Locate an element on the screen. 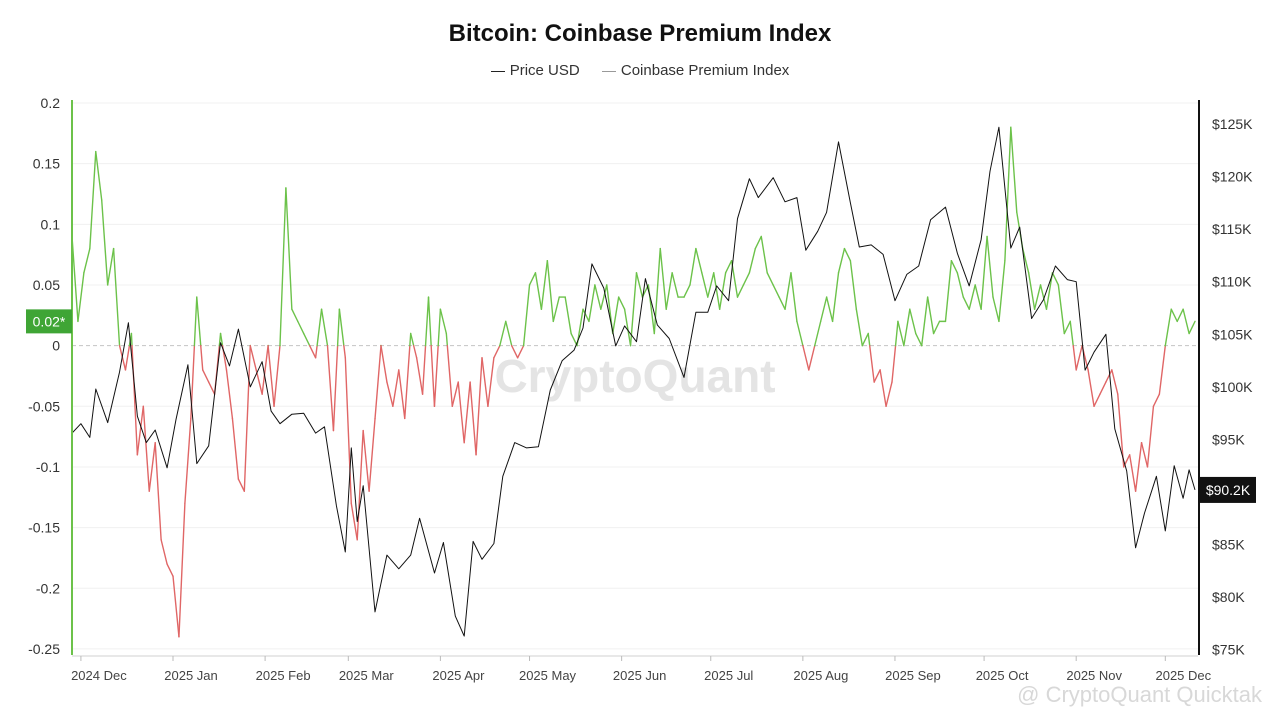 The width and height of the screenshot is (1280, 720). right-tick-label: $95K is located at coordinates (1228, 439).